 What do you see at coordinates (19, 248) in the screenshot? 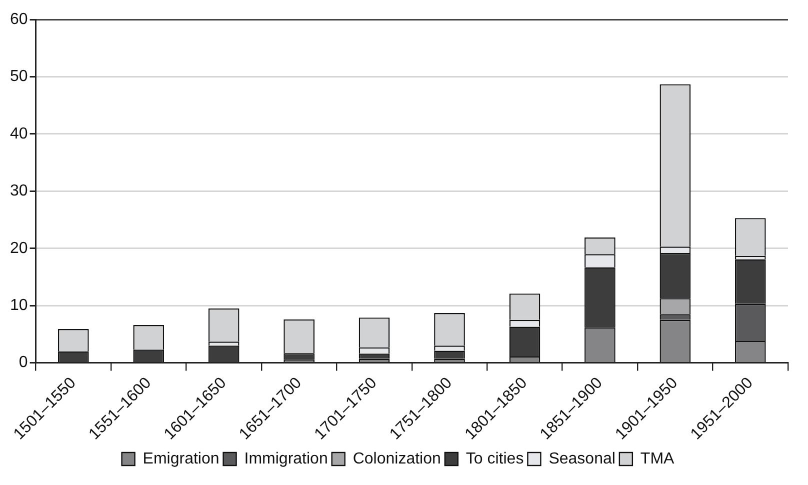
I see `y-tick-label: 20` at bounding box center [19, 248].